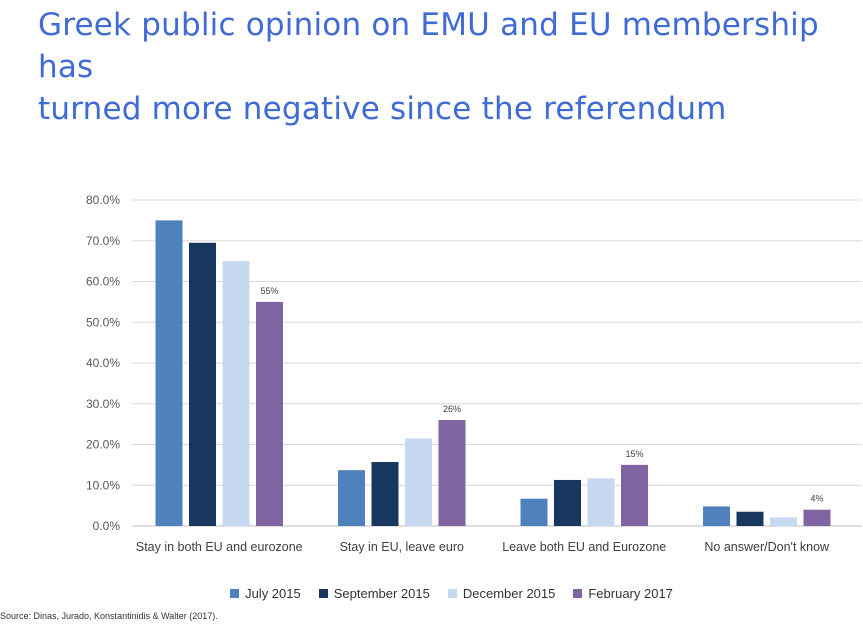 The width and height of the screenshot is (863, 640). I want to click on data-label: 15%, so click(634, 454).